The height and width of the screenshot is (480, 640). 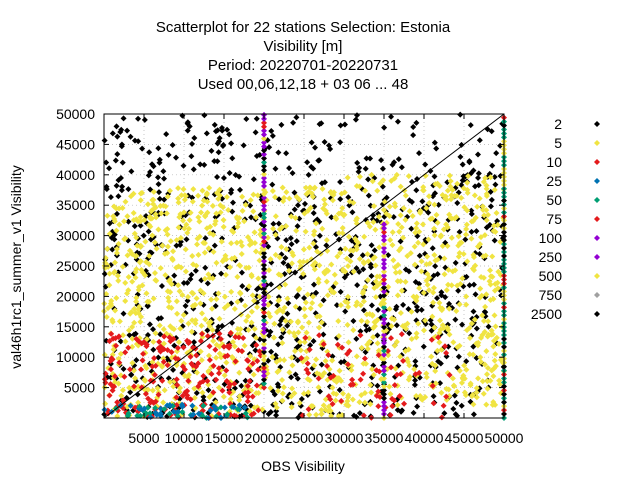 I want to click on legend-label: 75, so click(x=554, y=219).